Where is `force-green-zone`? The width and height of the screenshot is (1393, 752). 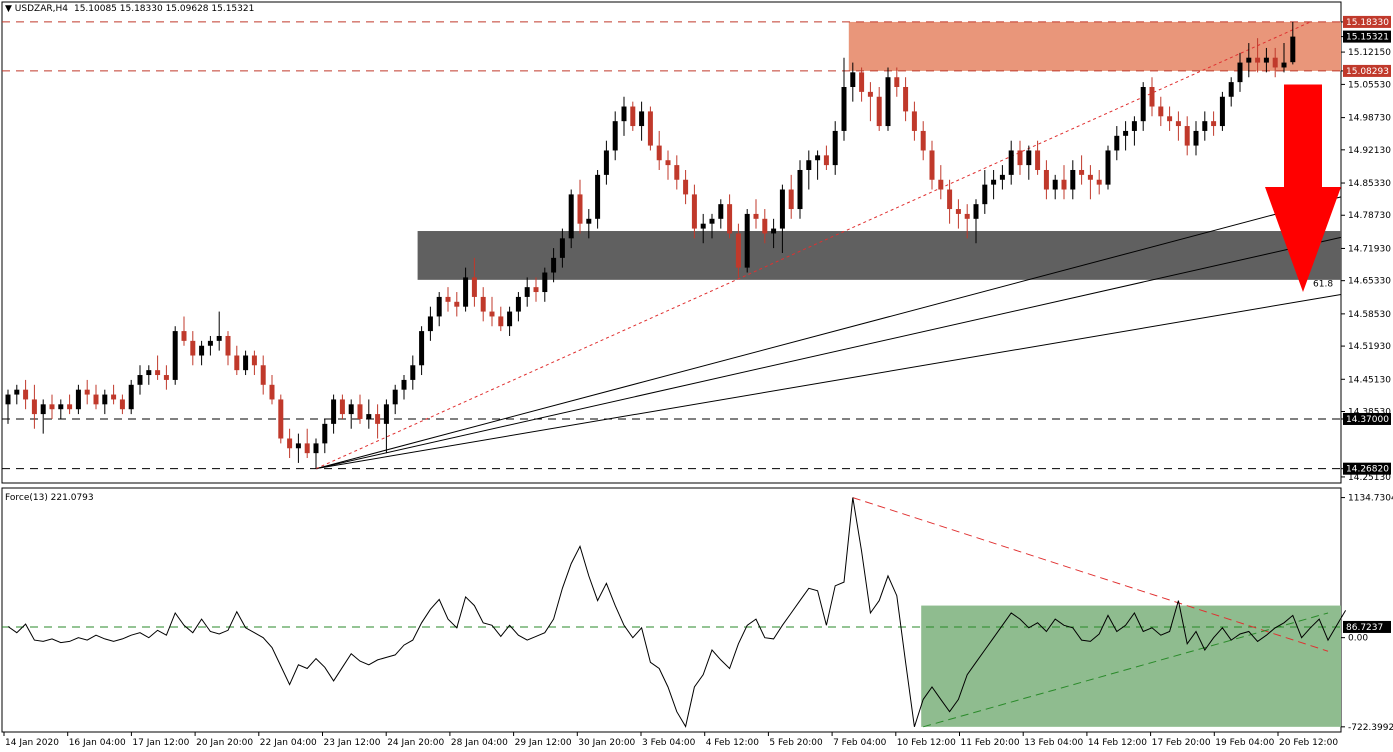 force-green-zone is located at coordinates (1131, 666).